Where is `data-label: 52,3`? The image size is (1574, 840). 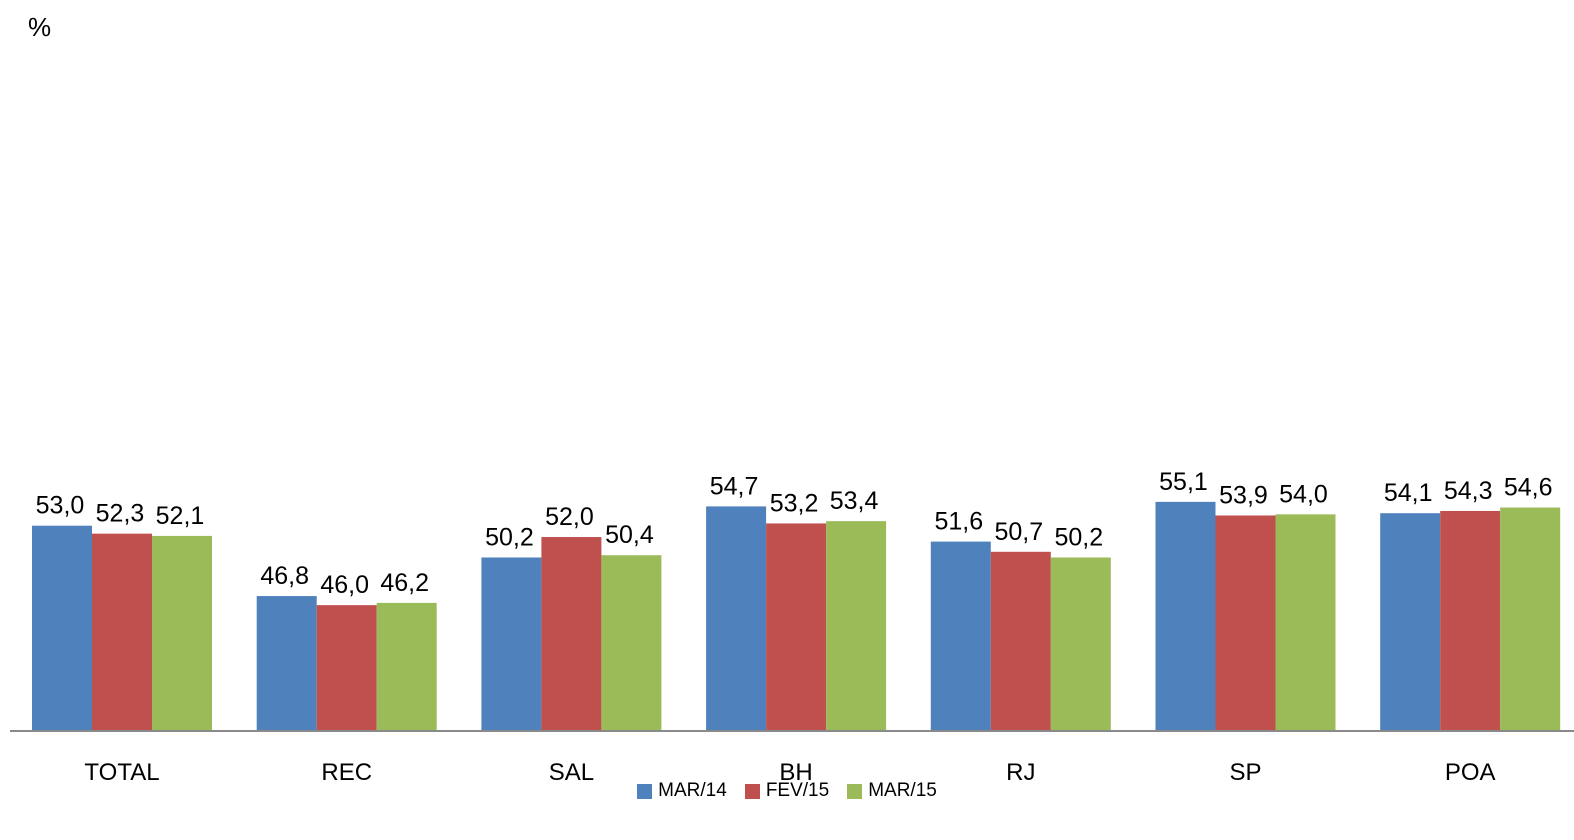
data-label: 52,3 is located at coordinates (120, 514).